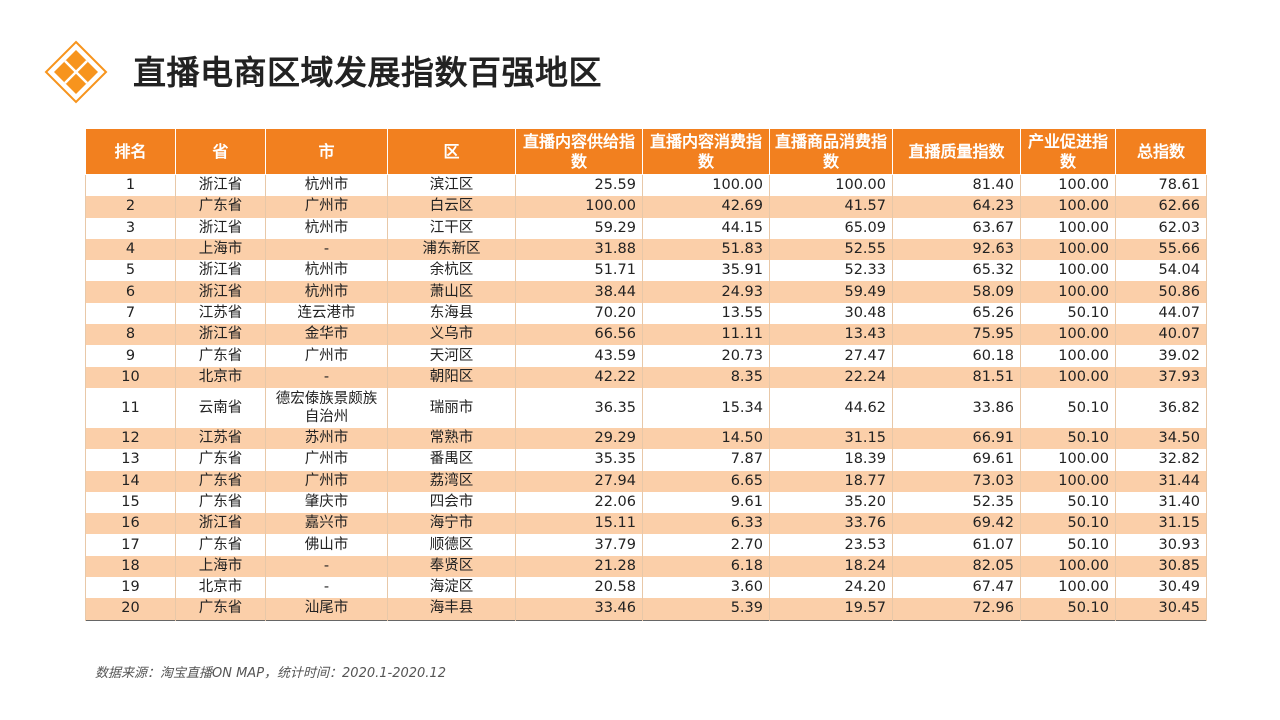  Describe the element at coordinates (1161, 524) in the screenshot. I see `cell-total: 31.15` at that location.